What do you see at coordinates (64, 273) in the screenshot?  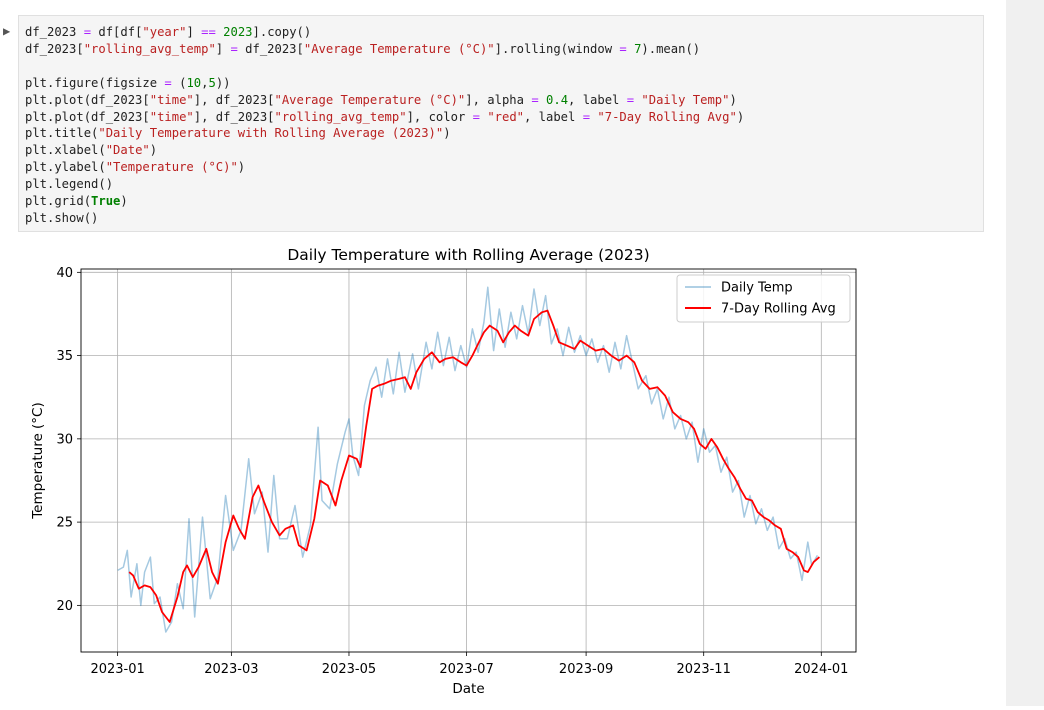 I see `y-tick-label: 40` at bounding box center [64, 273].